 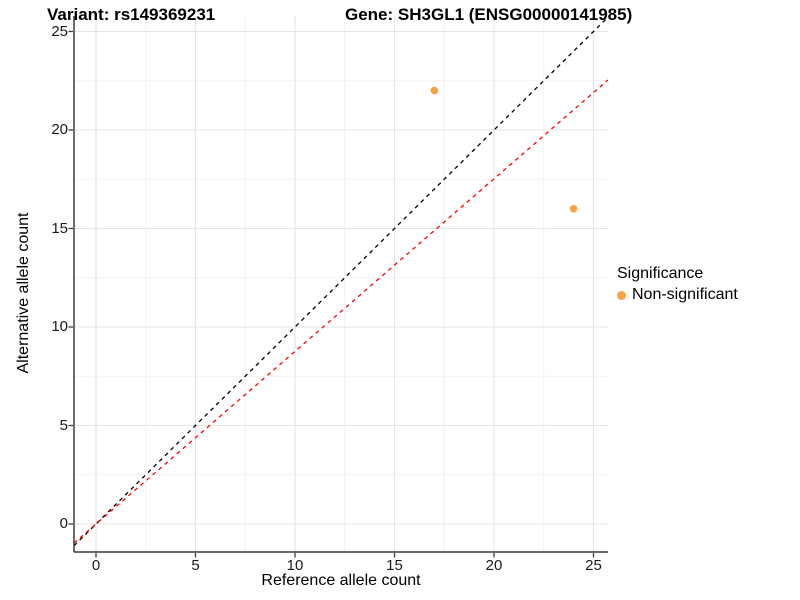 What do you see at coordinates (59, 129) in the screenshot?
I see `y-tick-label: 20` at bounding box center [59, 129].